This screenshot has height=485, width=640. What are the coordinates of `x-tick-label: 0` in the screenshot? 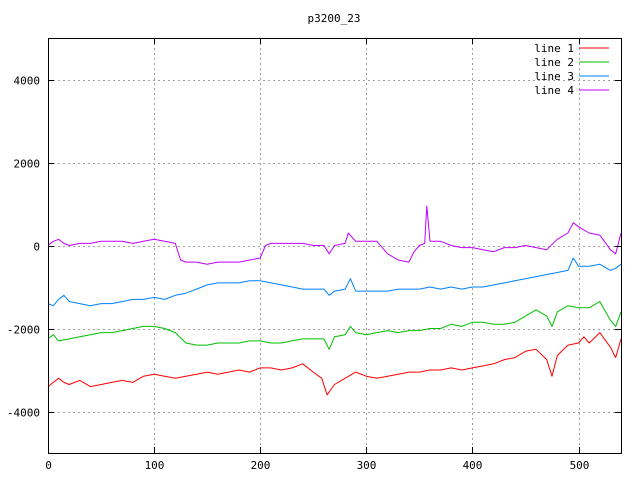 It's located at (48, 465).